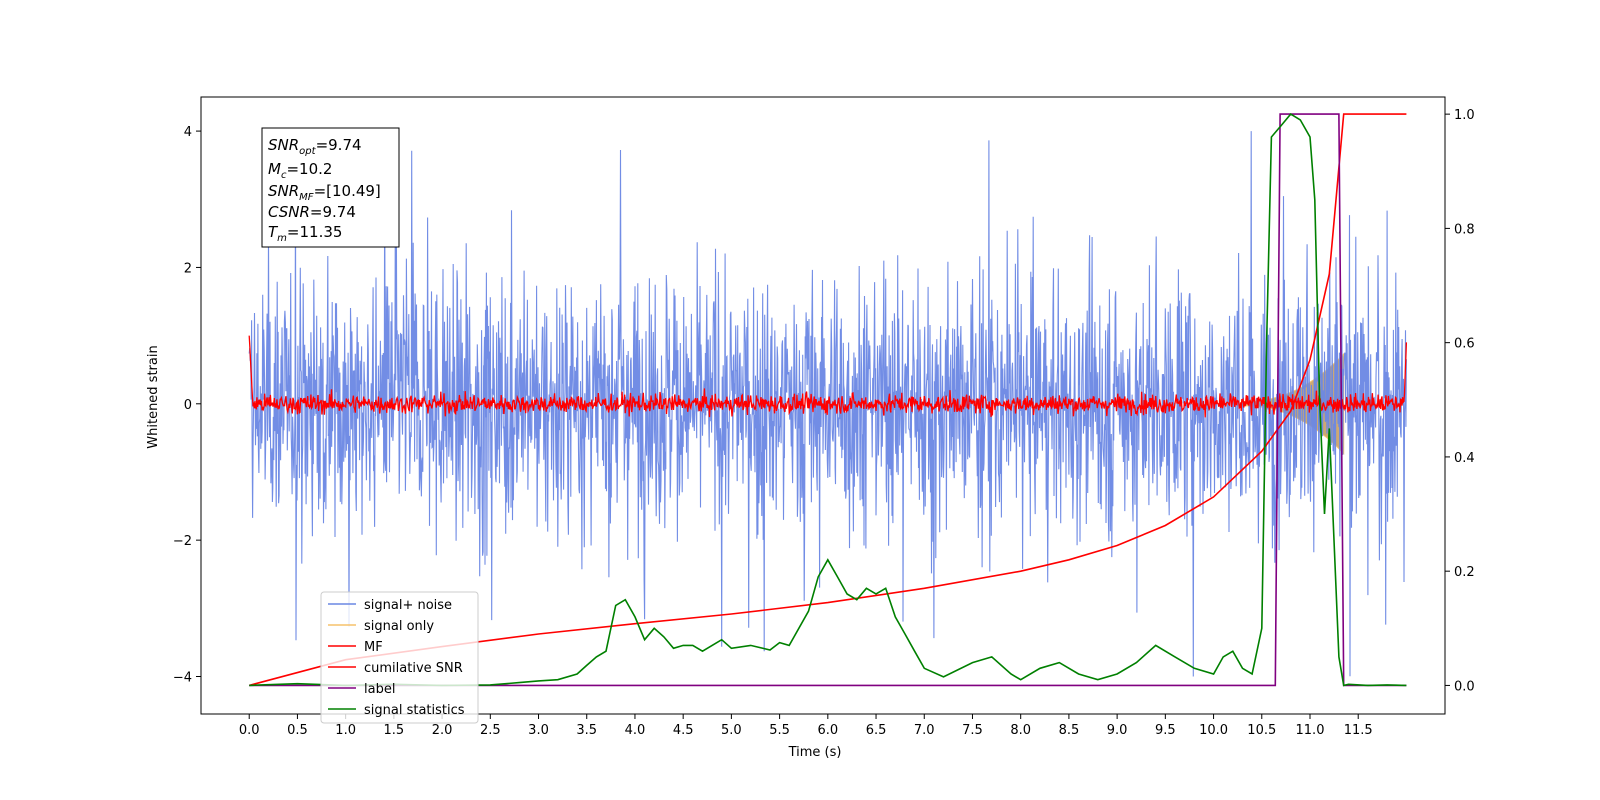 The height and width of the screenshot is (800, 1600). What do you see at coordinates (924, 730) in the screenshot?
I see `x-tick-label: 7.0` at bounding box center [924, 730].